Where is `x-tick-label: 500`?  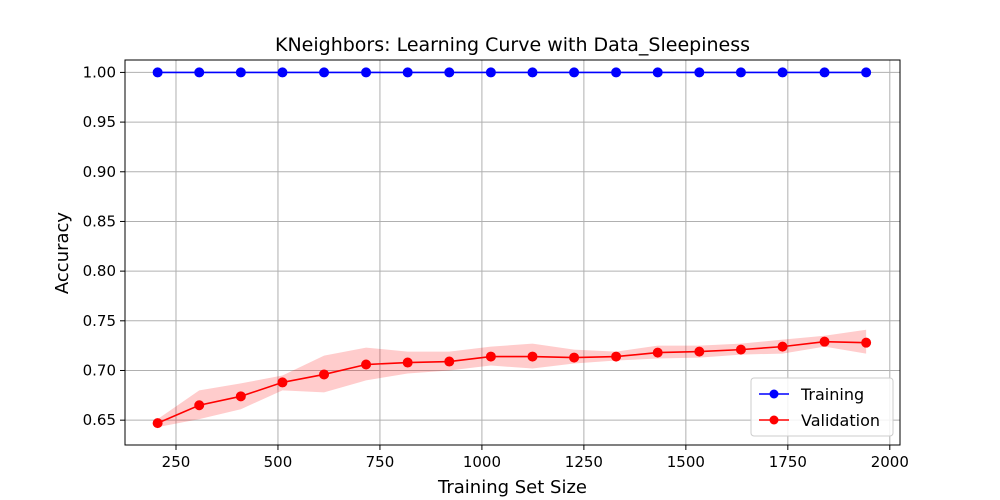 x-tick-label: 500 is located at coordinates (278, 462).